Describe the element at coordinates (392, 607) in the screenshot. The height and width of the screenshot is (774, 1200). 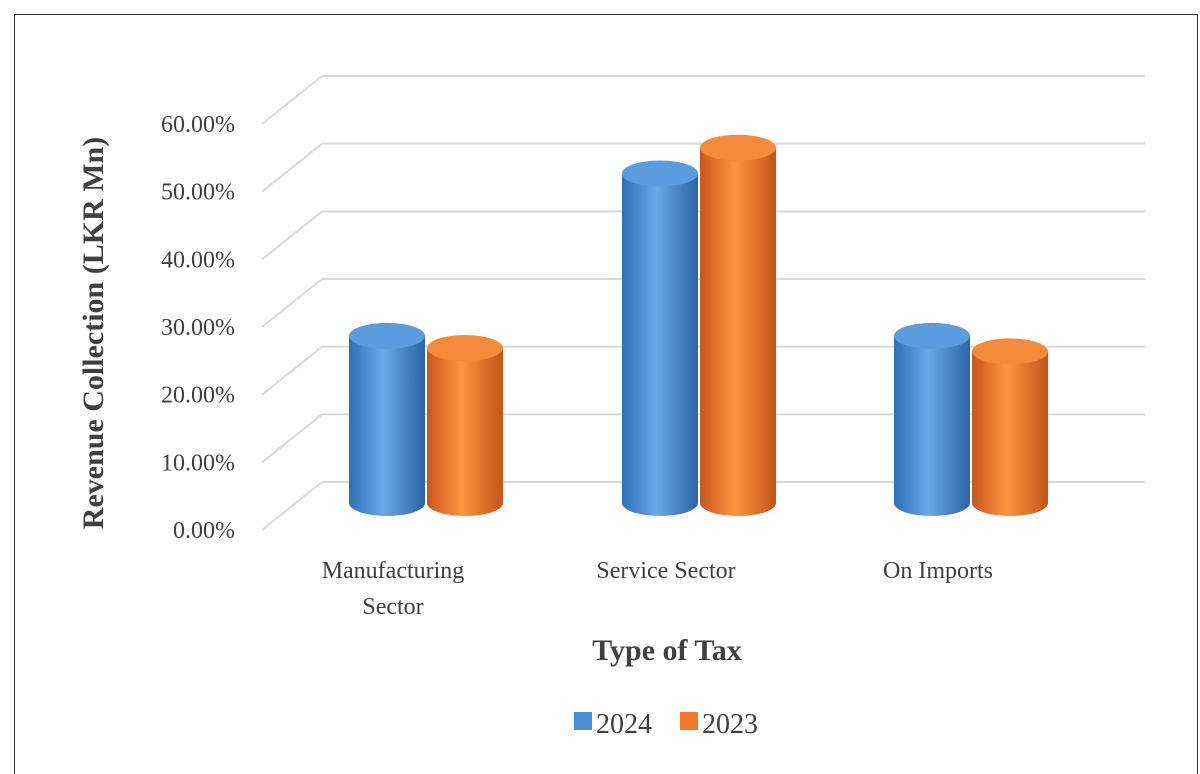
I see `x-tick-label: Sector` at that location.